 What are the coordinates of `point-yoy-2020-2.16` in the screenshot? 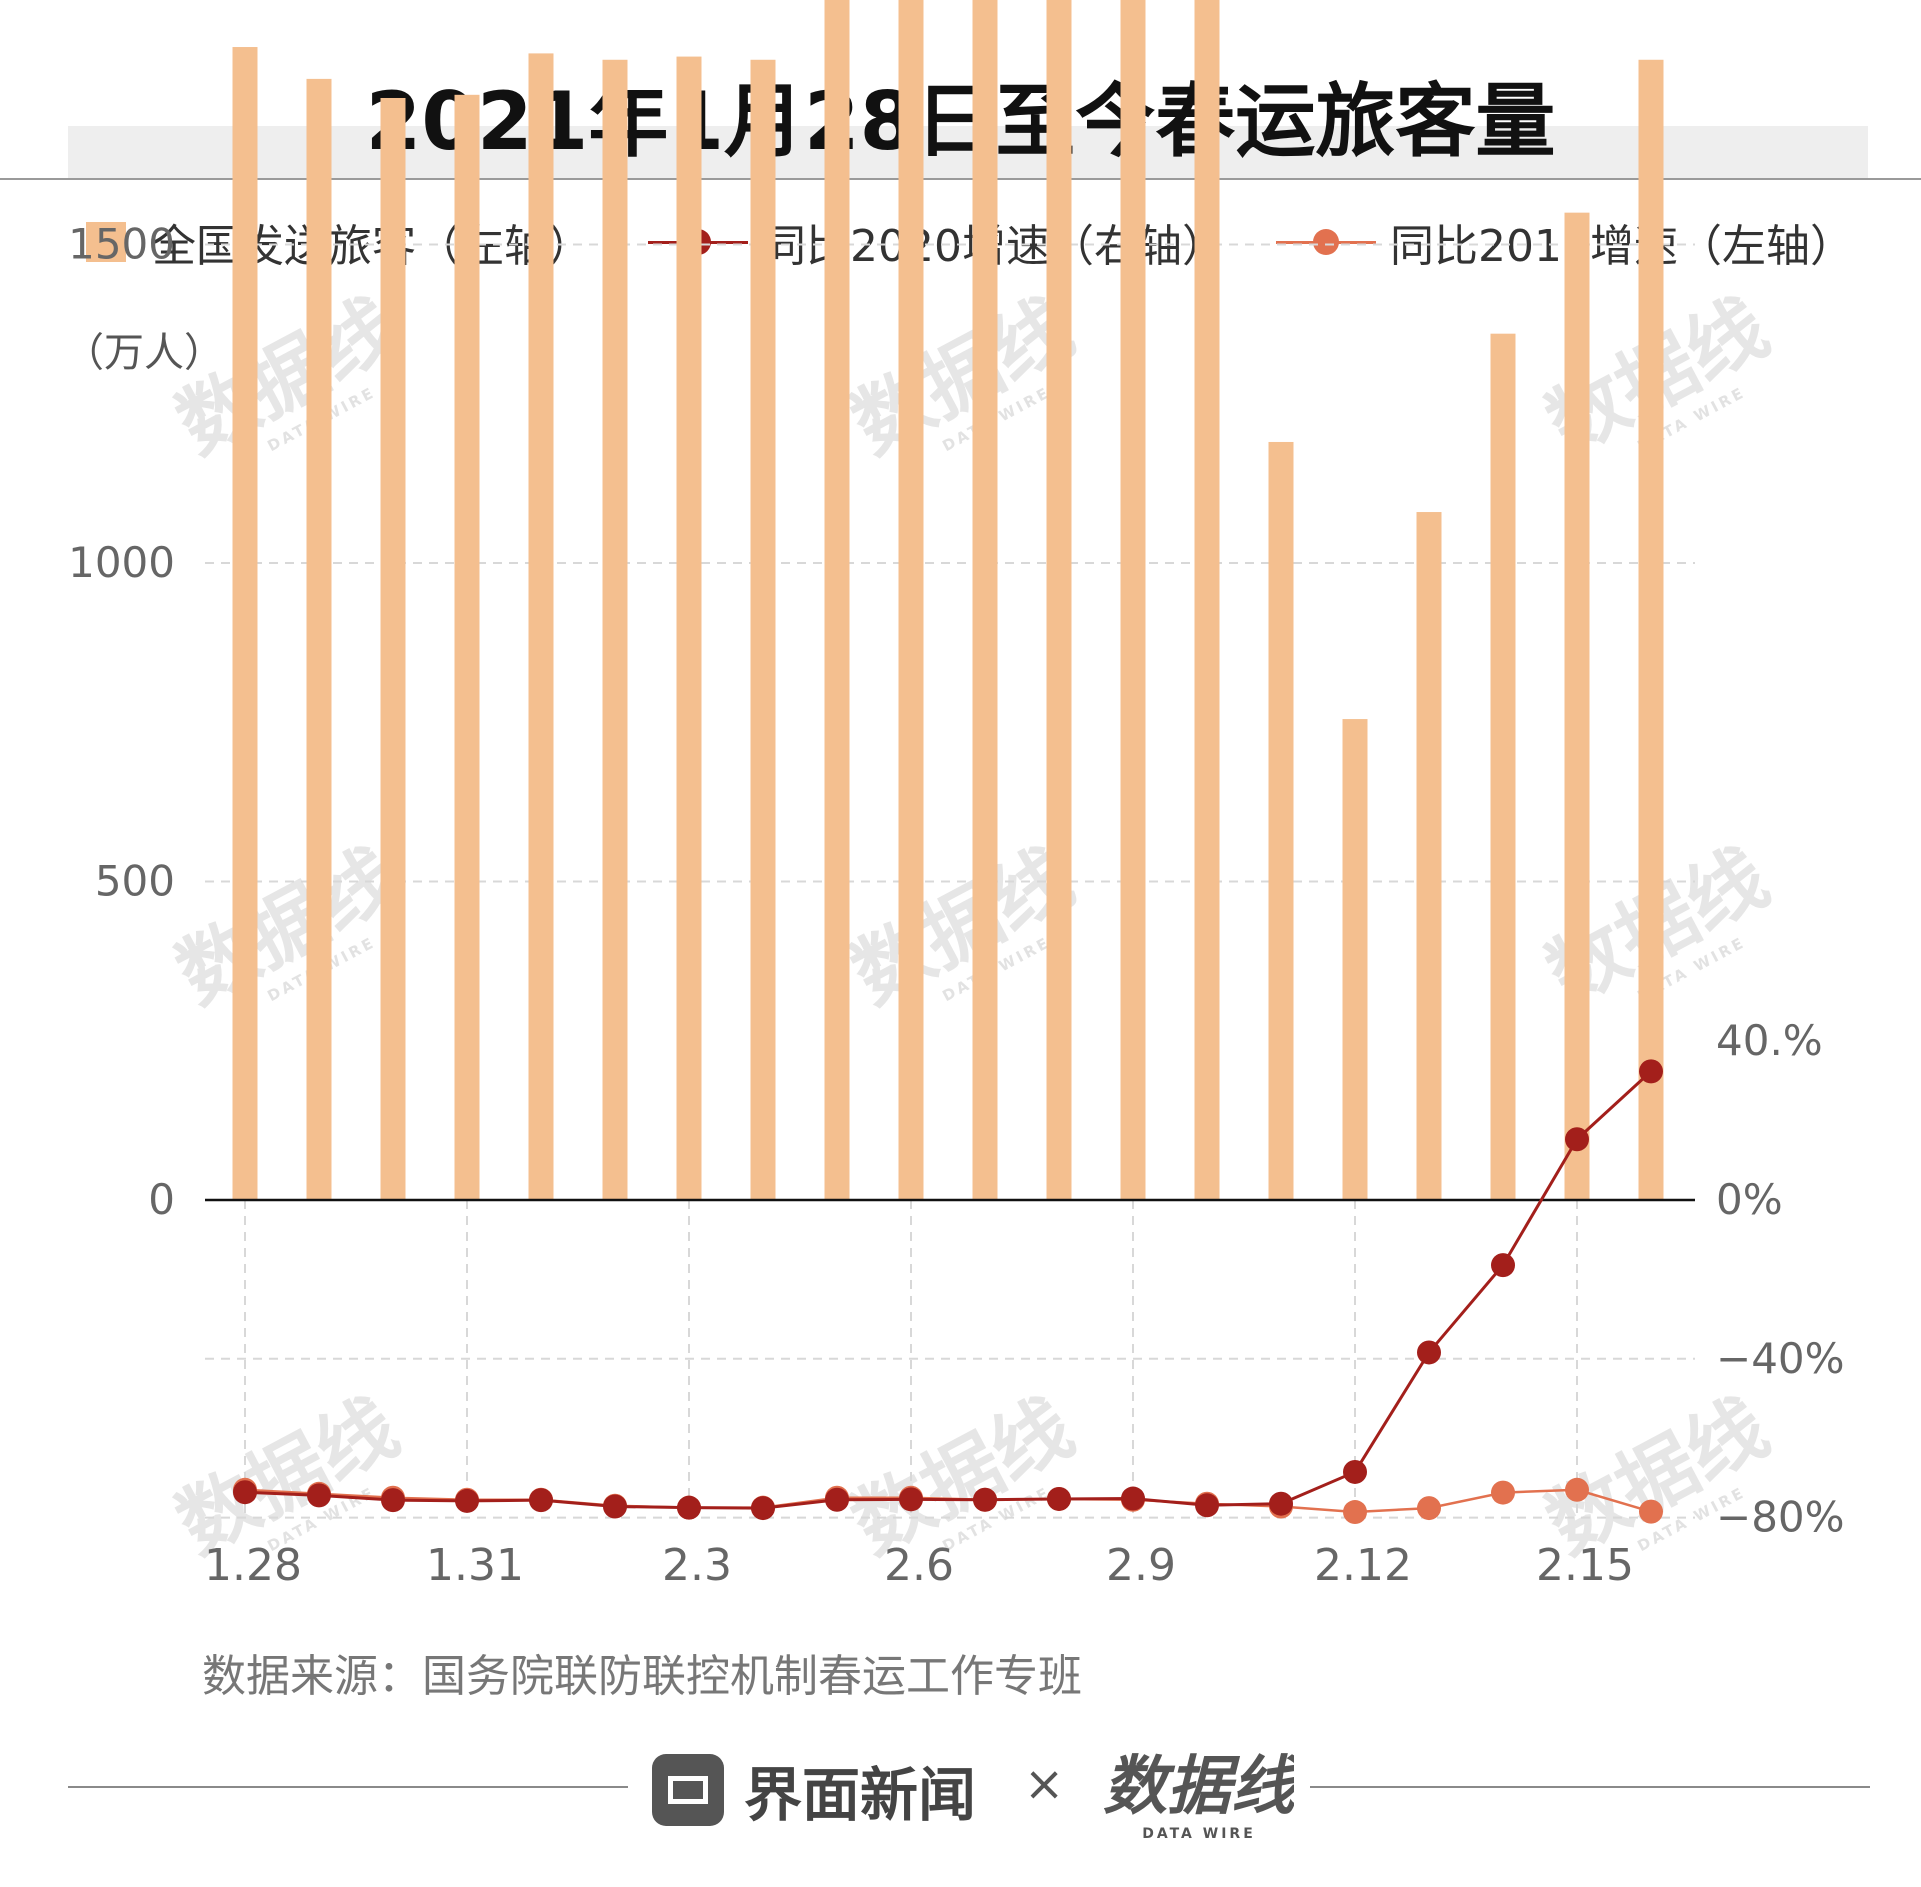 It's located at (1651, 1071).